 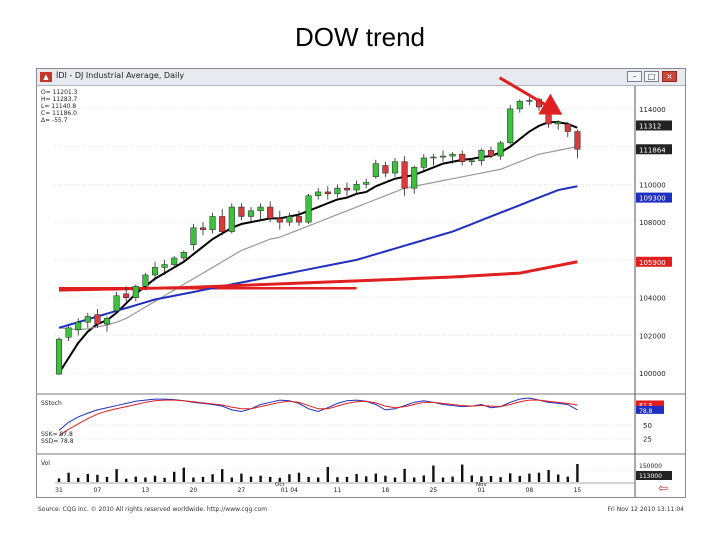 What do you see at coordinates (663, 488) in the screenshot?
I see `scroll-left-icon: ⇦` at bounding box center [663, 488].